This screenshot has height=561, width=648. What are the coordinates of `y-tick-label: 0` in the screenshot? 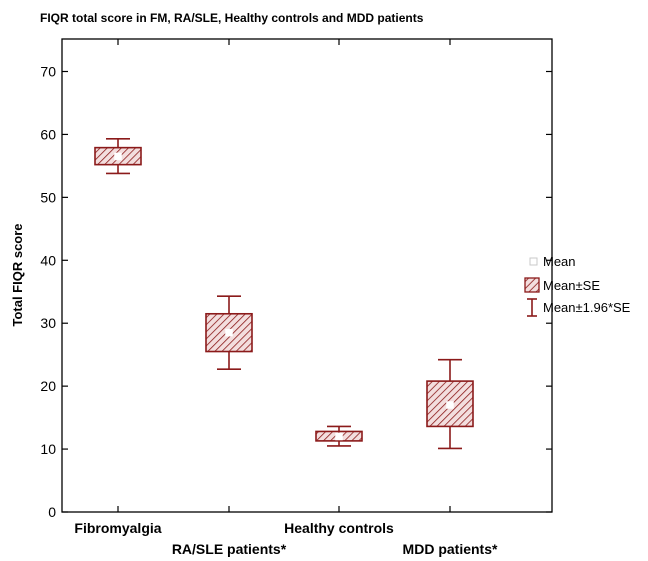 It's located at (52, 512).